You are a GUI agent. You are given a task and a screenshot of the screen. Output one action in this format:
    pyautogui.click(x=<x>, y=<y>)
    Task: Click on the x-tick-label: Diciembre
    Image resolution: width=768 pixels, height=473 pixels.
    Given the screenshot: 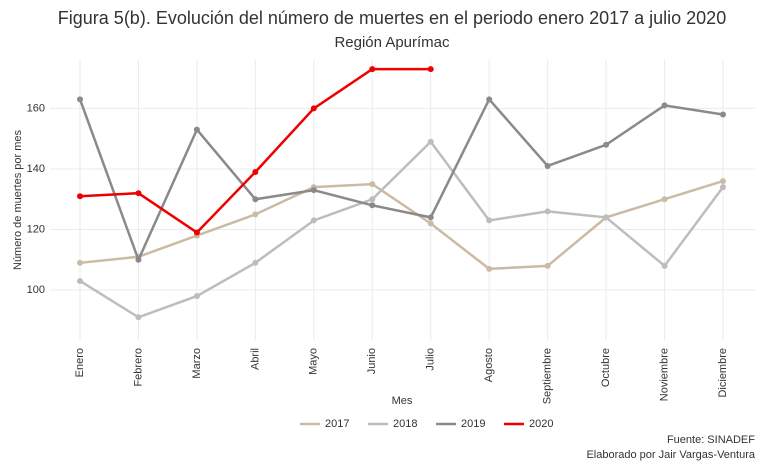 What is the action you would take?
    pyautogui.click(x=723, y=373)
    